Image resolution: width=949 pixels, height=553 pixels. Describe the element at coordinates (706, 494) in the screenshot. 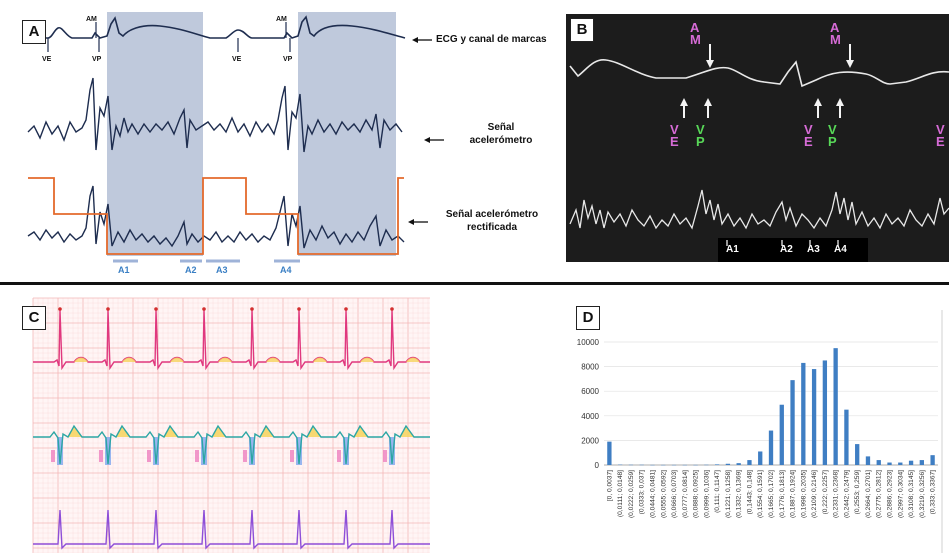

I see `x-tick-label: (0,0999; 0,1036]` at that location.